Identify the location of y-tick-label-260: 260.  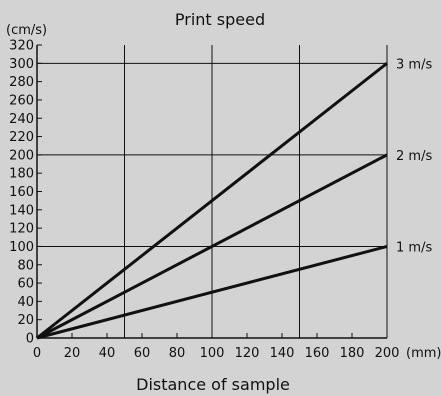
(21, 100).